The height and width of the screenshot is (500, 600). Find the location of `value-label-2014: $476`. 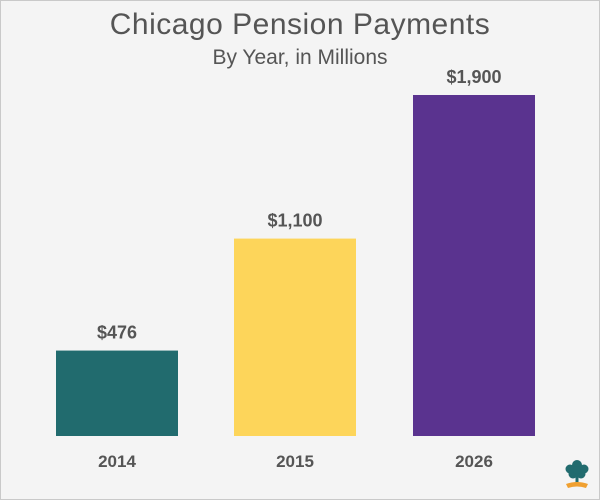

value-label-2014: $476 is located at coordinates (117, 333).